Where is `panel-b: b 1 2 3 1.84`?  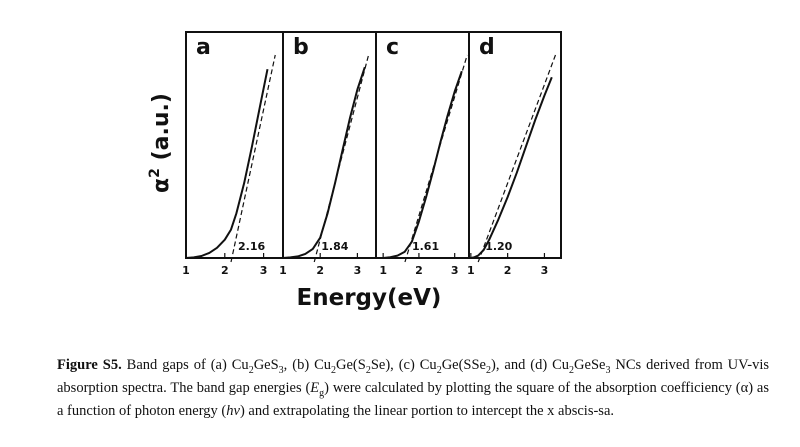
panel-b: b 1 2 3 1.84 is located at coordinates (328, 154).